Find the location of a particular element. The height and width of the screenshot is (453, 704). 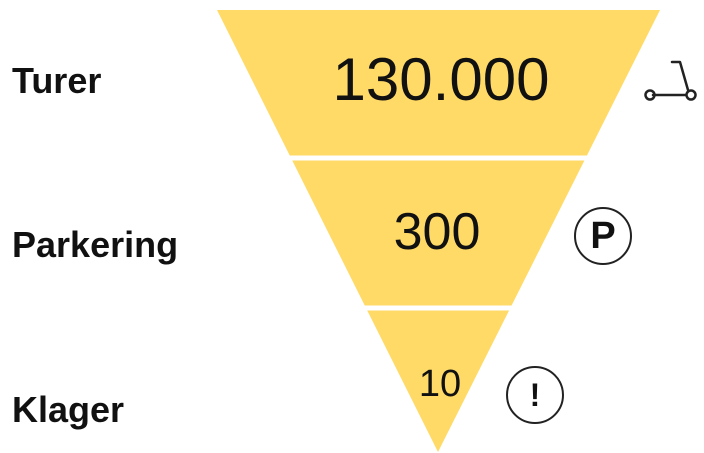

value-turer: 130.000 is located at coordinates (441, 79).